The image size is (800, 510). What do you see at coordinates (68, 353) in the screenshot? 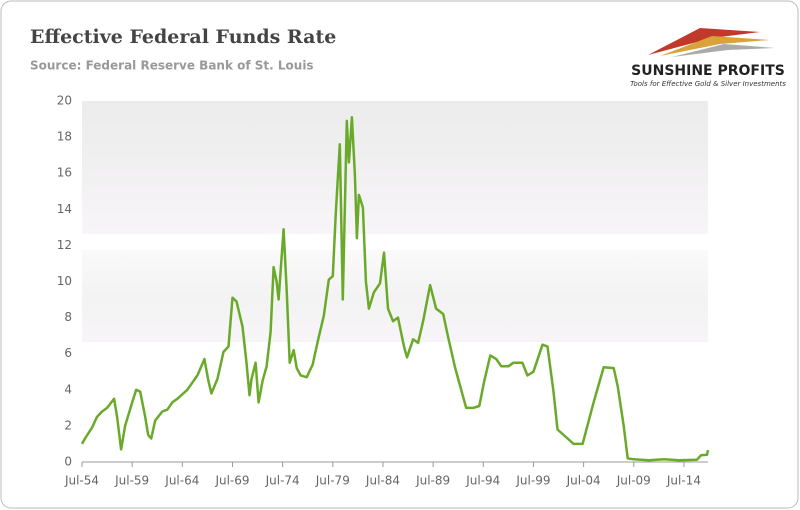
I see `y-tick-label: 6` at bounding box center [68, 353].